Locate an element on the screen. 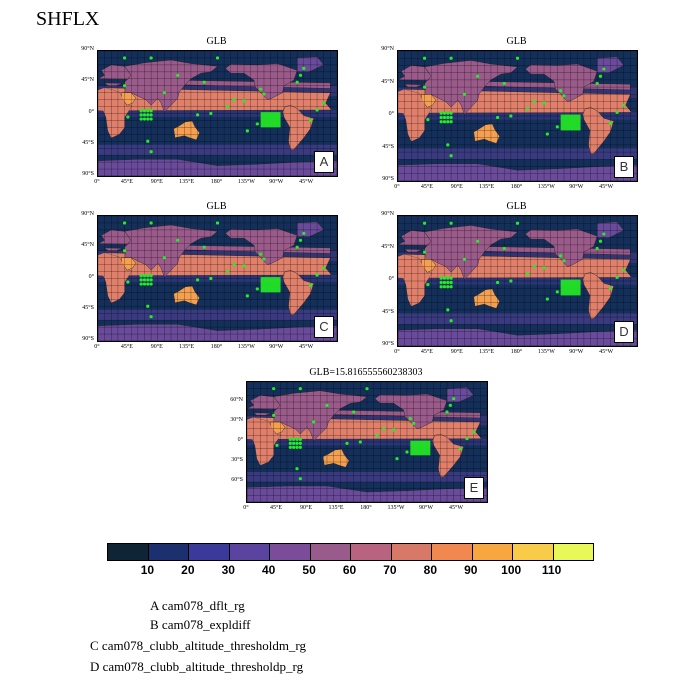 The height and width of the screenshot is (700, 700). y-tick-label: 90°N is located at coordinates (387, 49).